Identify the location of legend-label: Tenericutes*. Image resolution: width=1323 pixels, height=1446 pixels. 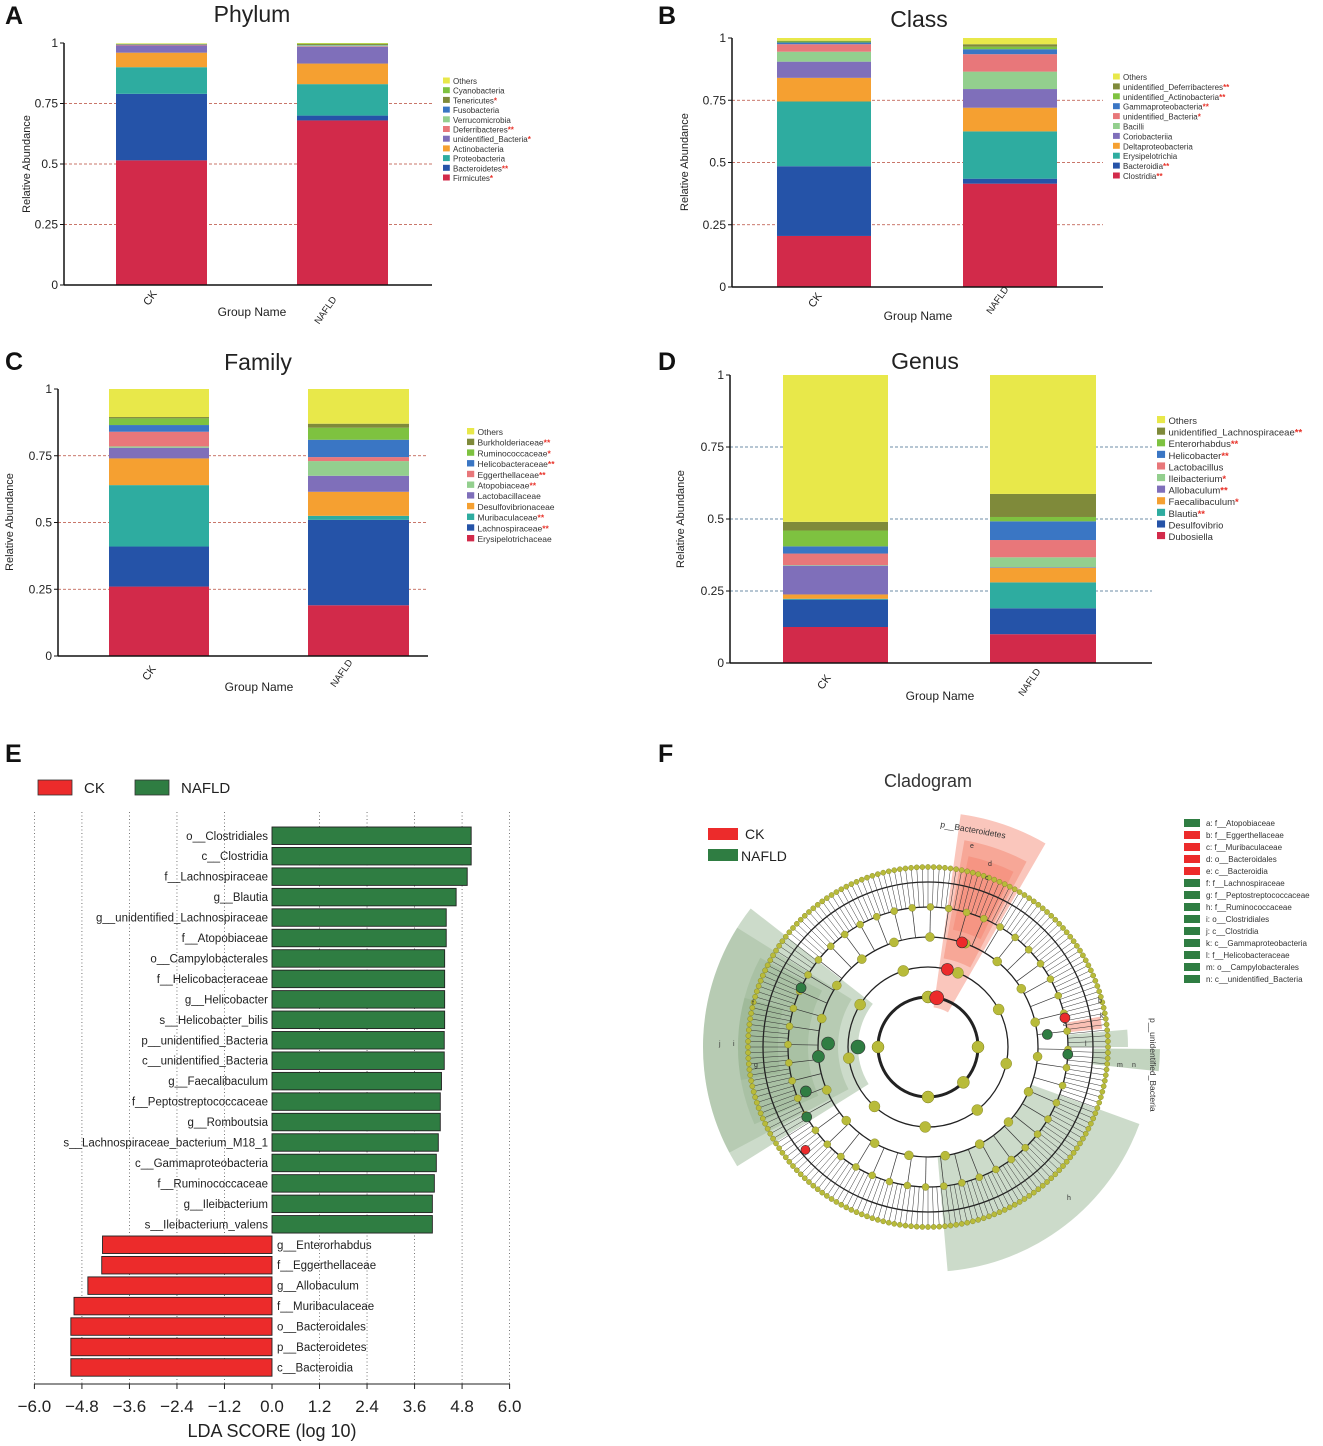
(475, 100).